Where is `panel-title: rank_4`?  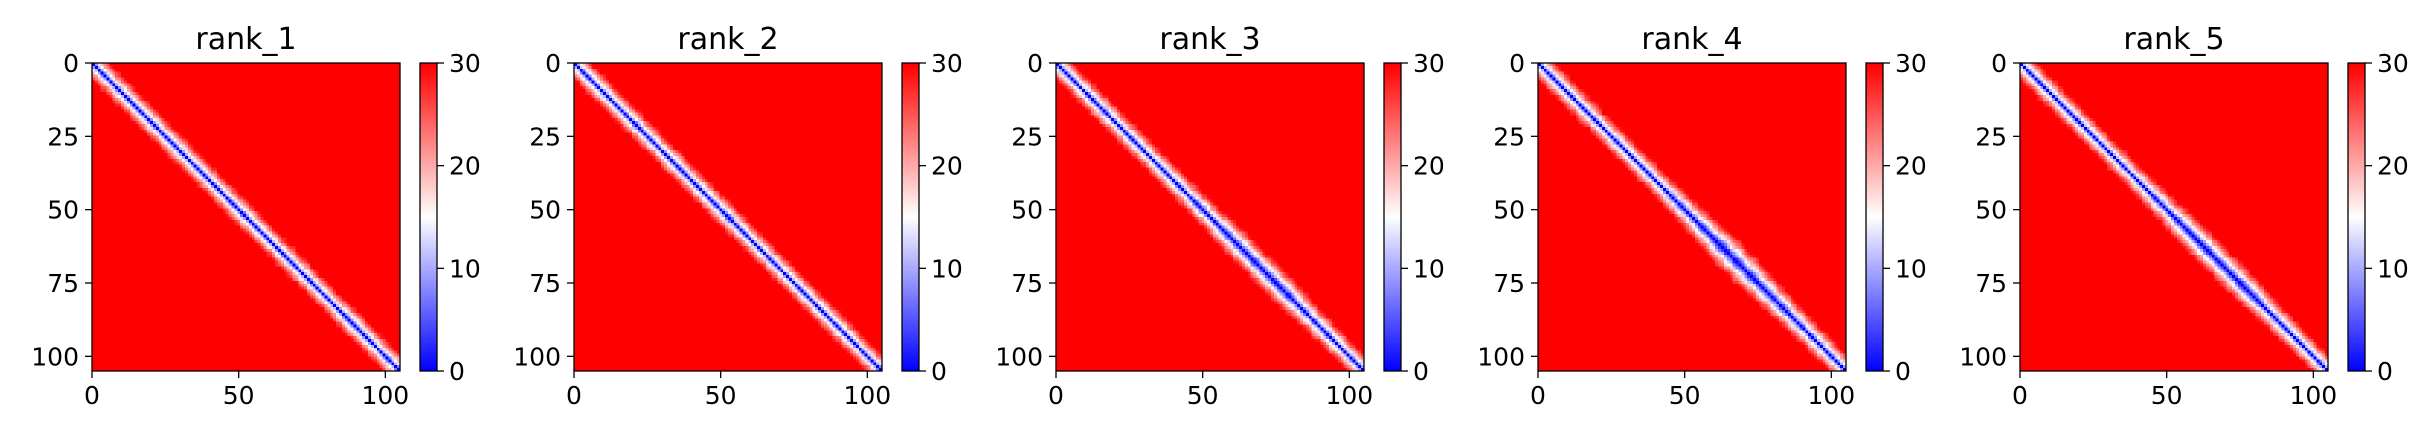
panel-title: rank_4 is located at coordinates (1691, 39).